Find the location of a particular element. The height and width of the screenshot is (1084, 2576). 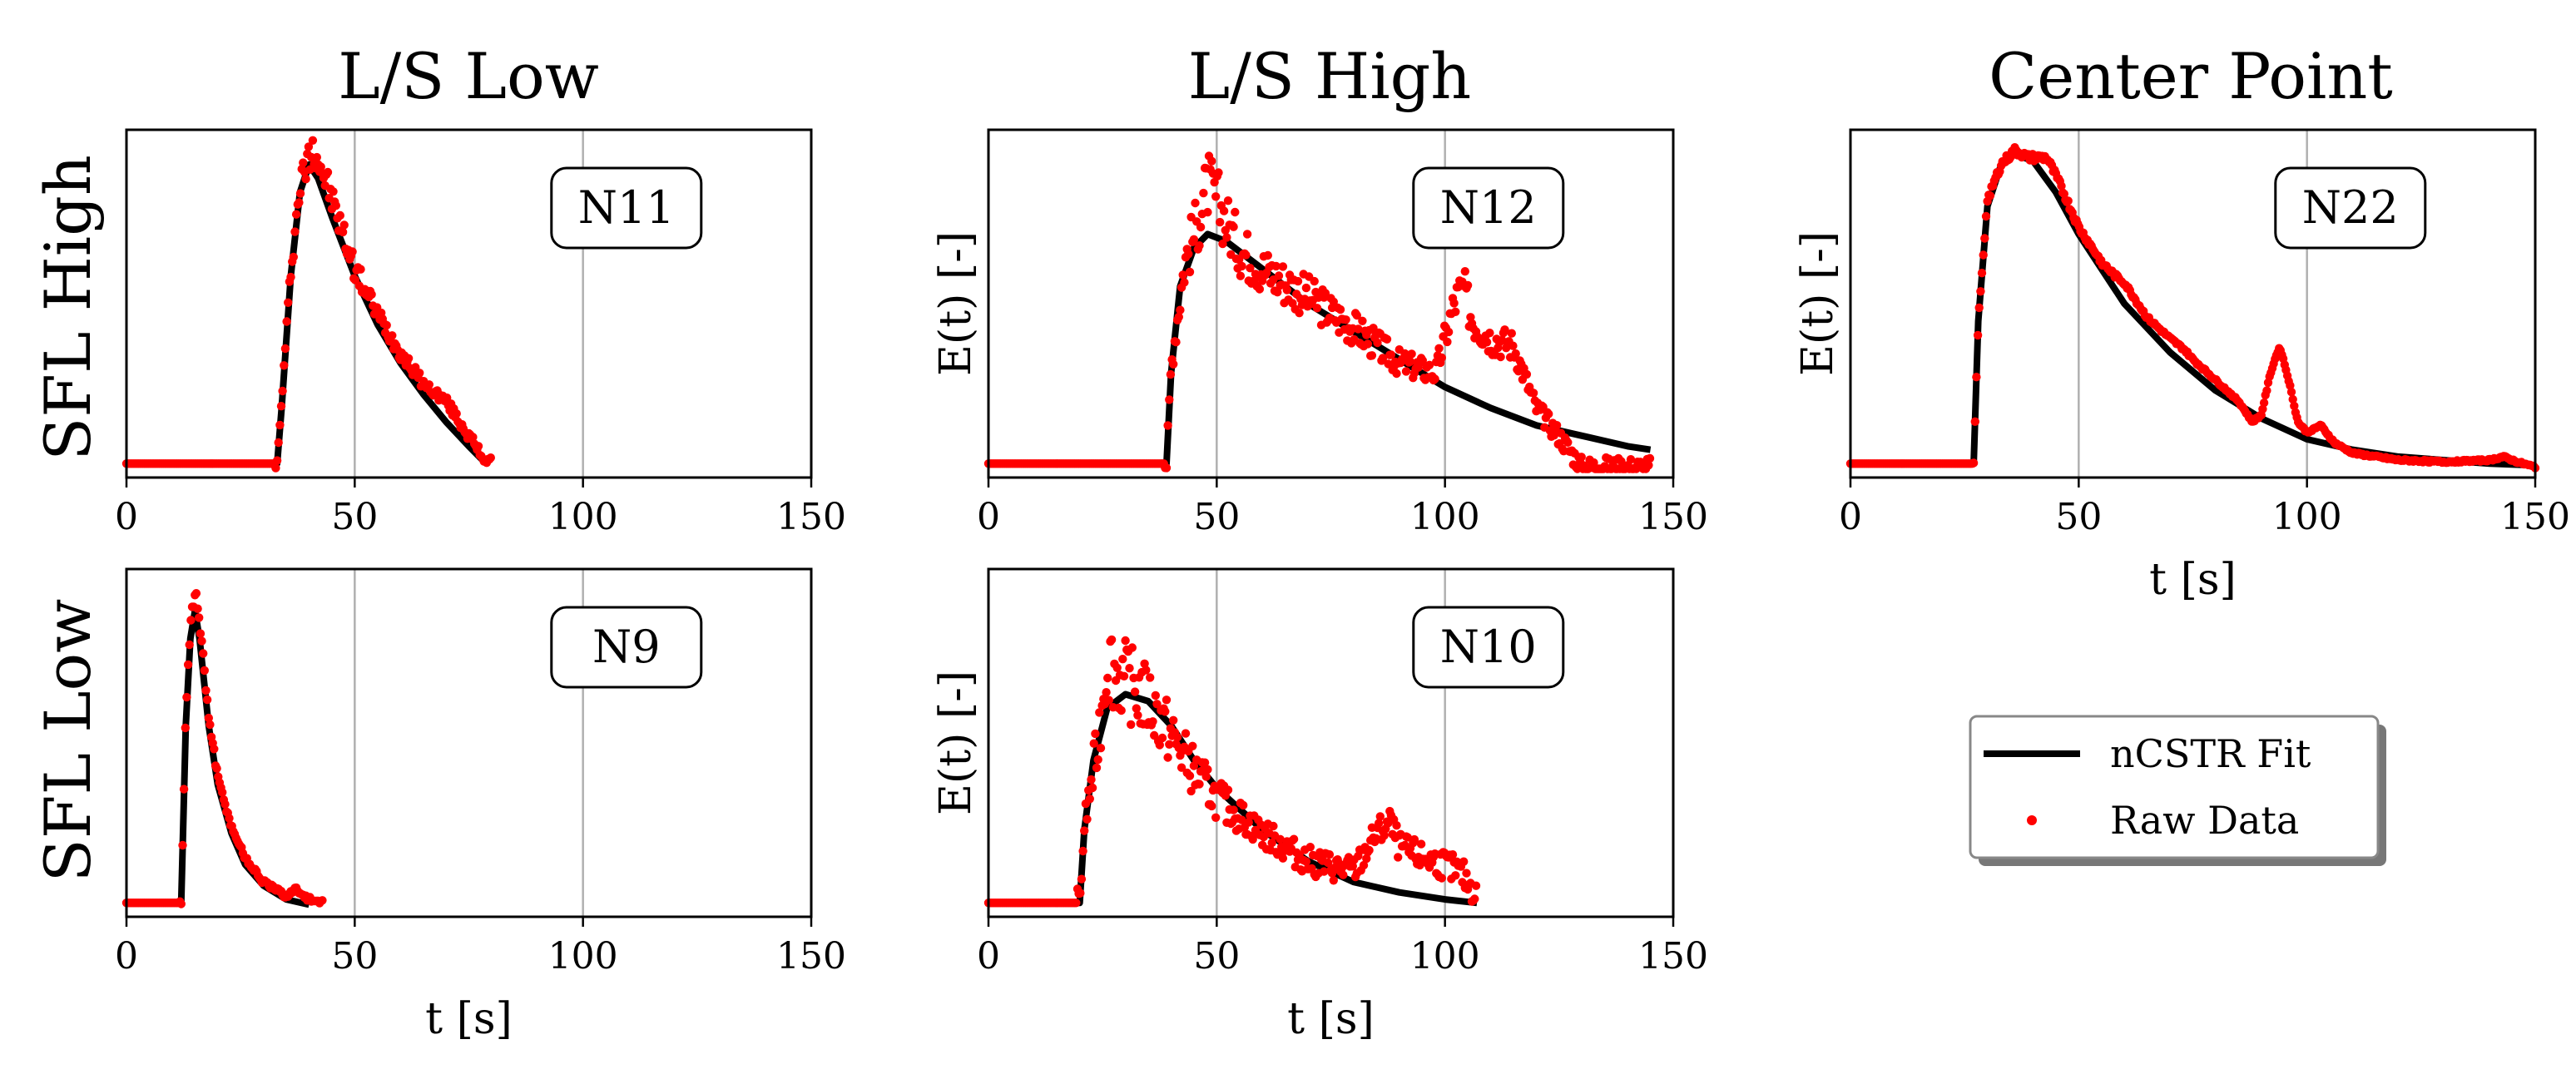

run-label: N12 is located at coordinates (1488, 207).